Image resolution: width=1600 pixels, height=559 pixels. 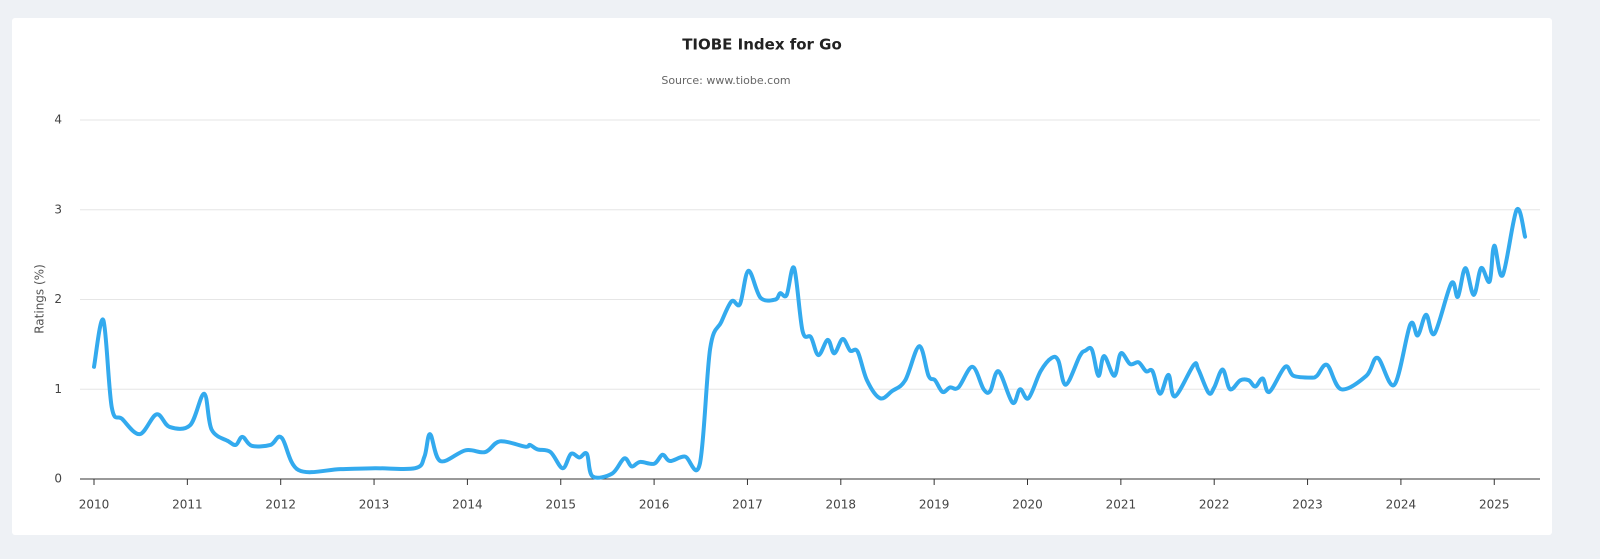 I want to click on chart-subtitle: Source: www.tiobe.com, so click(x=725, y=80).